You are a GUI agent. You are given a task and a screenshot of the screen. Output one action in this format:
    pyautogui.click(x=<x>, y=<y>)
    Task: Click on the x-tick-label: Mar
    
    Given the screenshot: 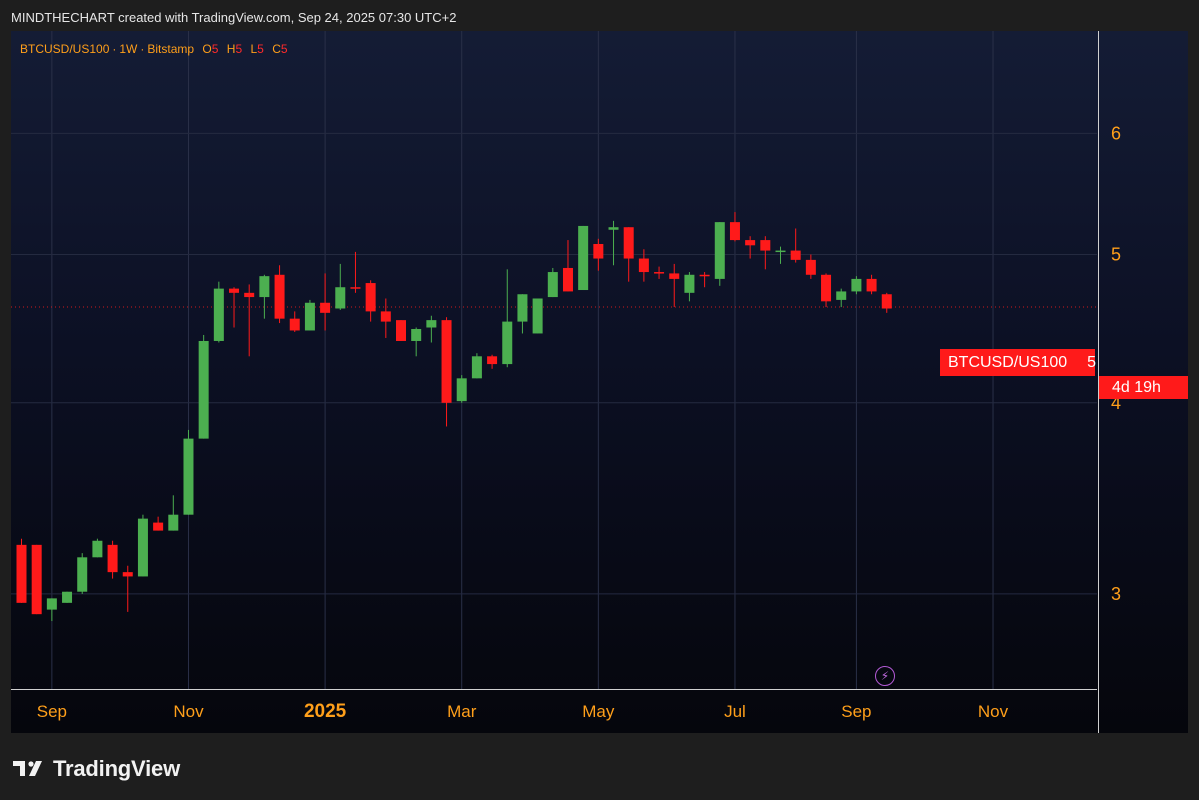 What is the action you would take?
    pyautogui.click(x=462, y=711)
    